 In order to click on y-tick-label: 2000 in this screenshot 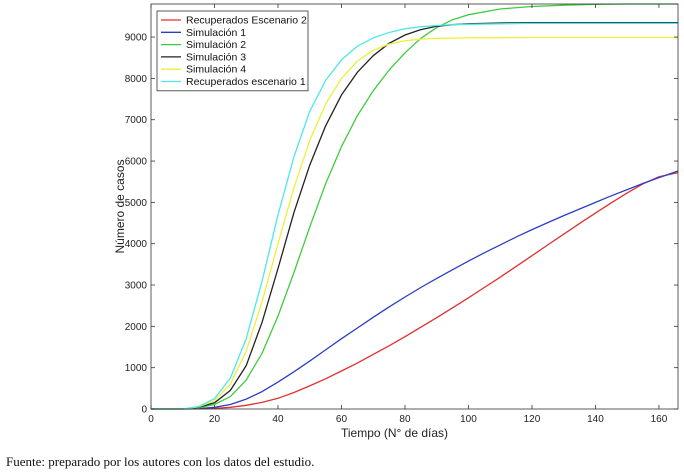, I will do `click(136, 327)`.